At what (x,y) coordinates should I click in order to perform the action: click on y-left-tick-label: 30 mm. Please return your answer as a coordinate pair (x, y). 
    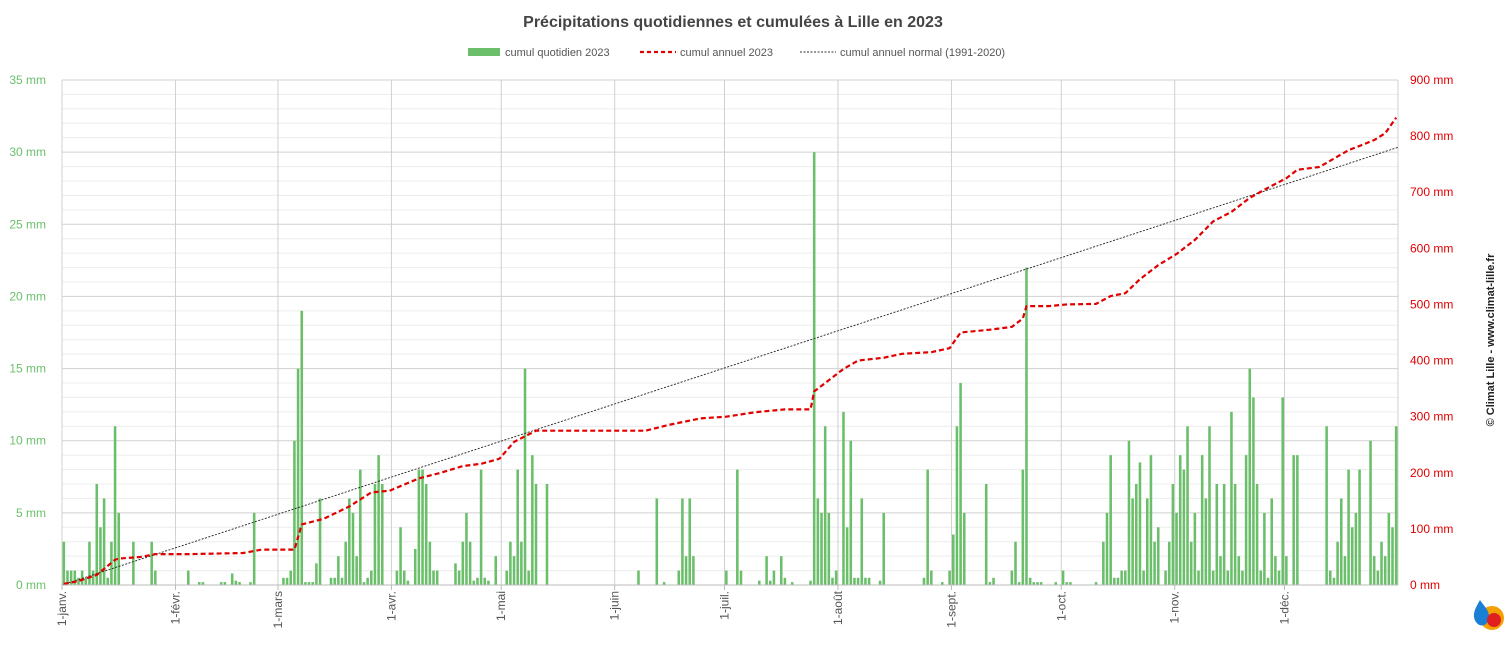
    Looking at the image, I should click on (27, 152).